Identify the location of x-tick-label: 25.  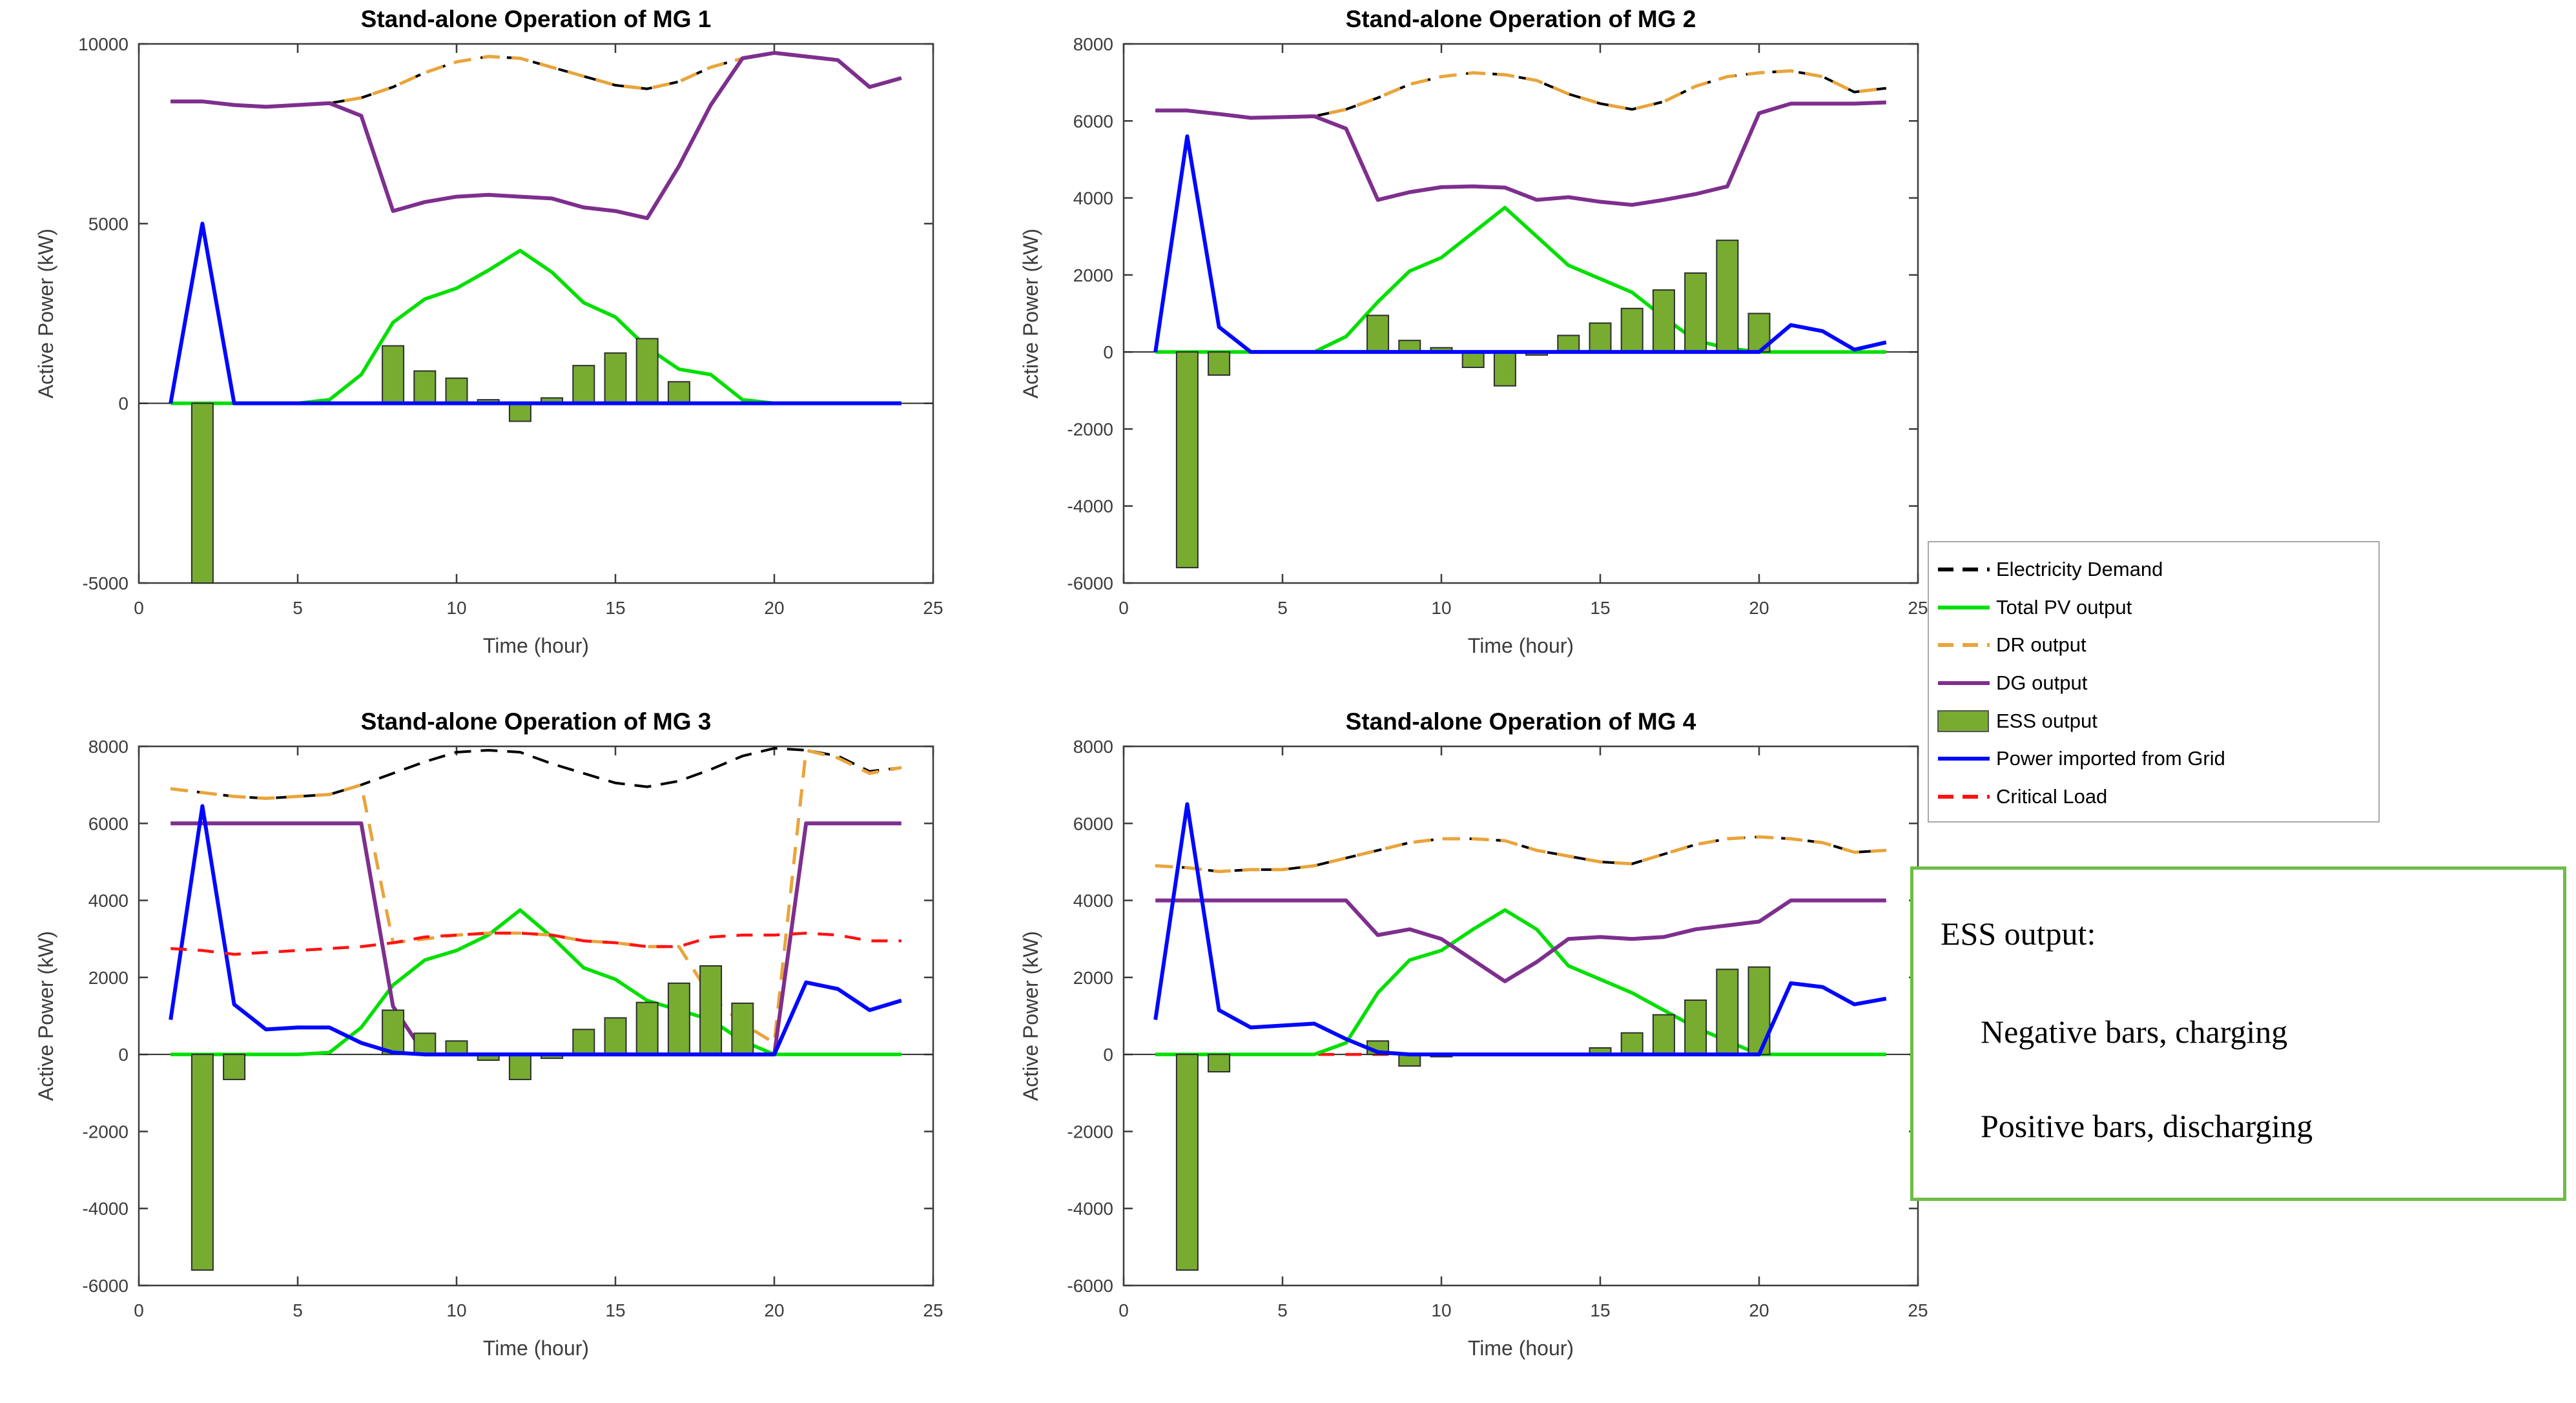
(1918, 1310).